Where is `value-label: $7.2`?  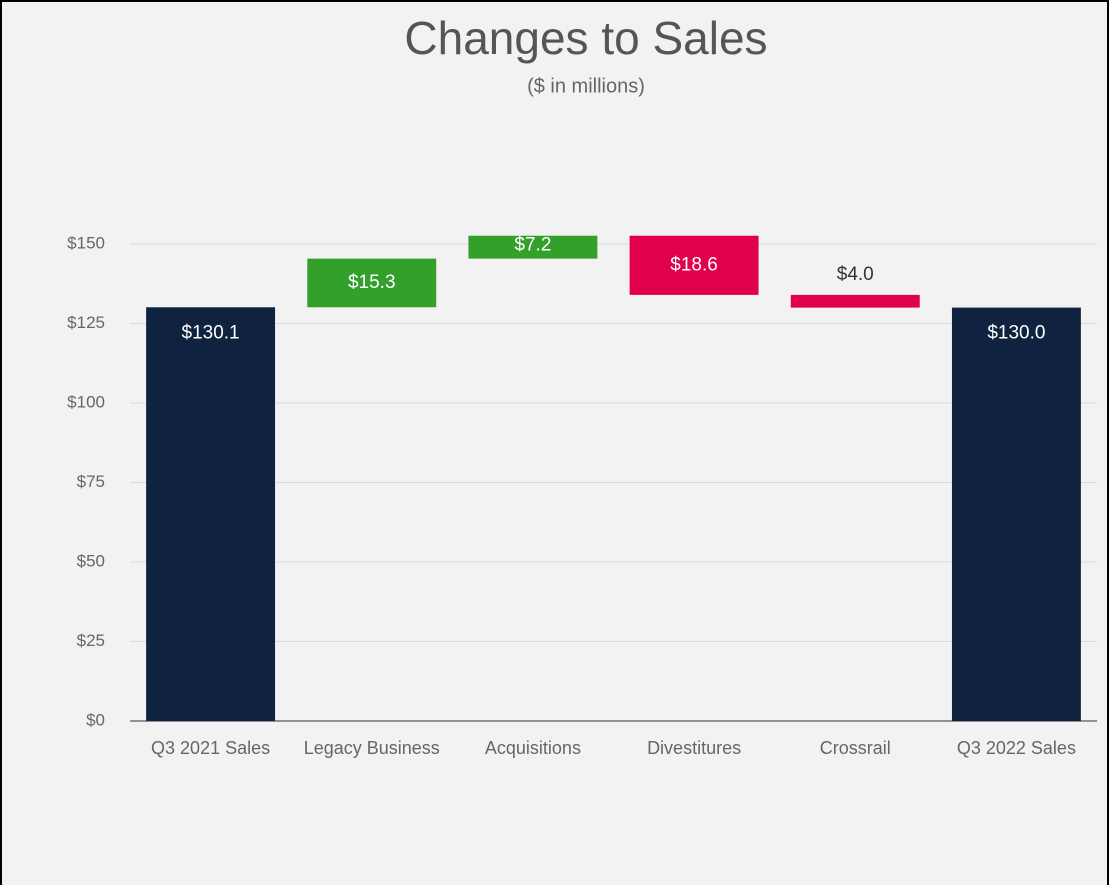
value-label: $7.2 is located at coordinates (532, 245).